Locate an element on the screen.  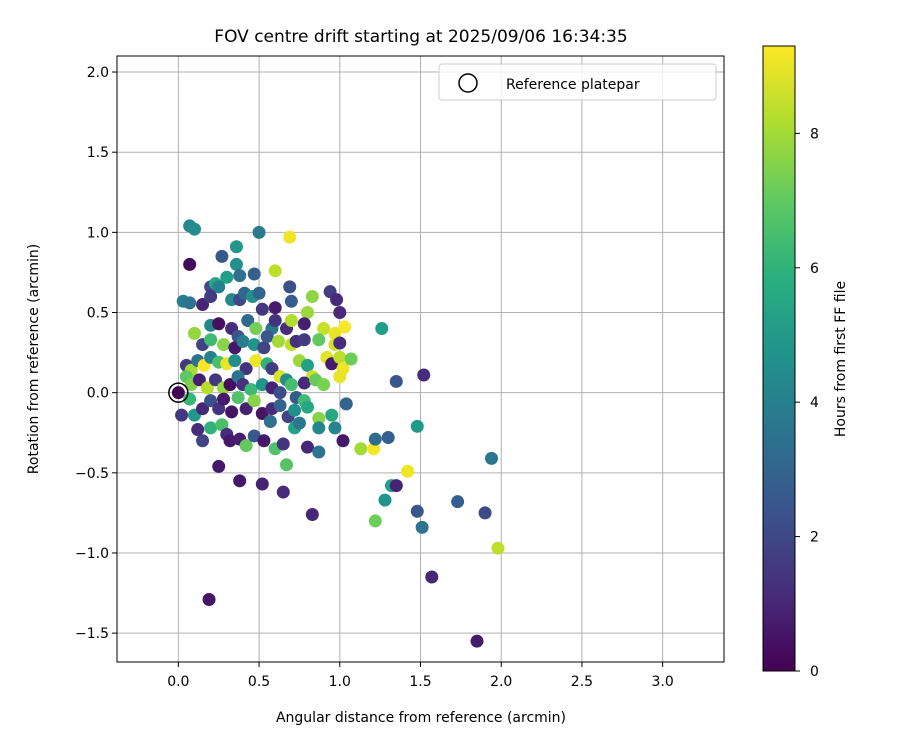
y-tick-label: 1.0 is located at coordinates (98, 233).